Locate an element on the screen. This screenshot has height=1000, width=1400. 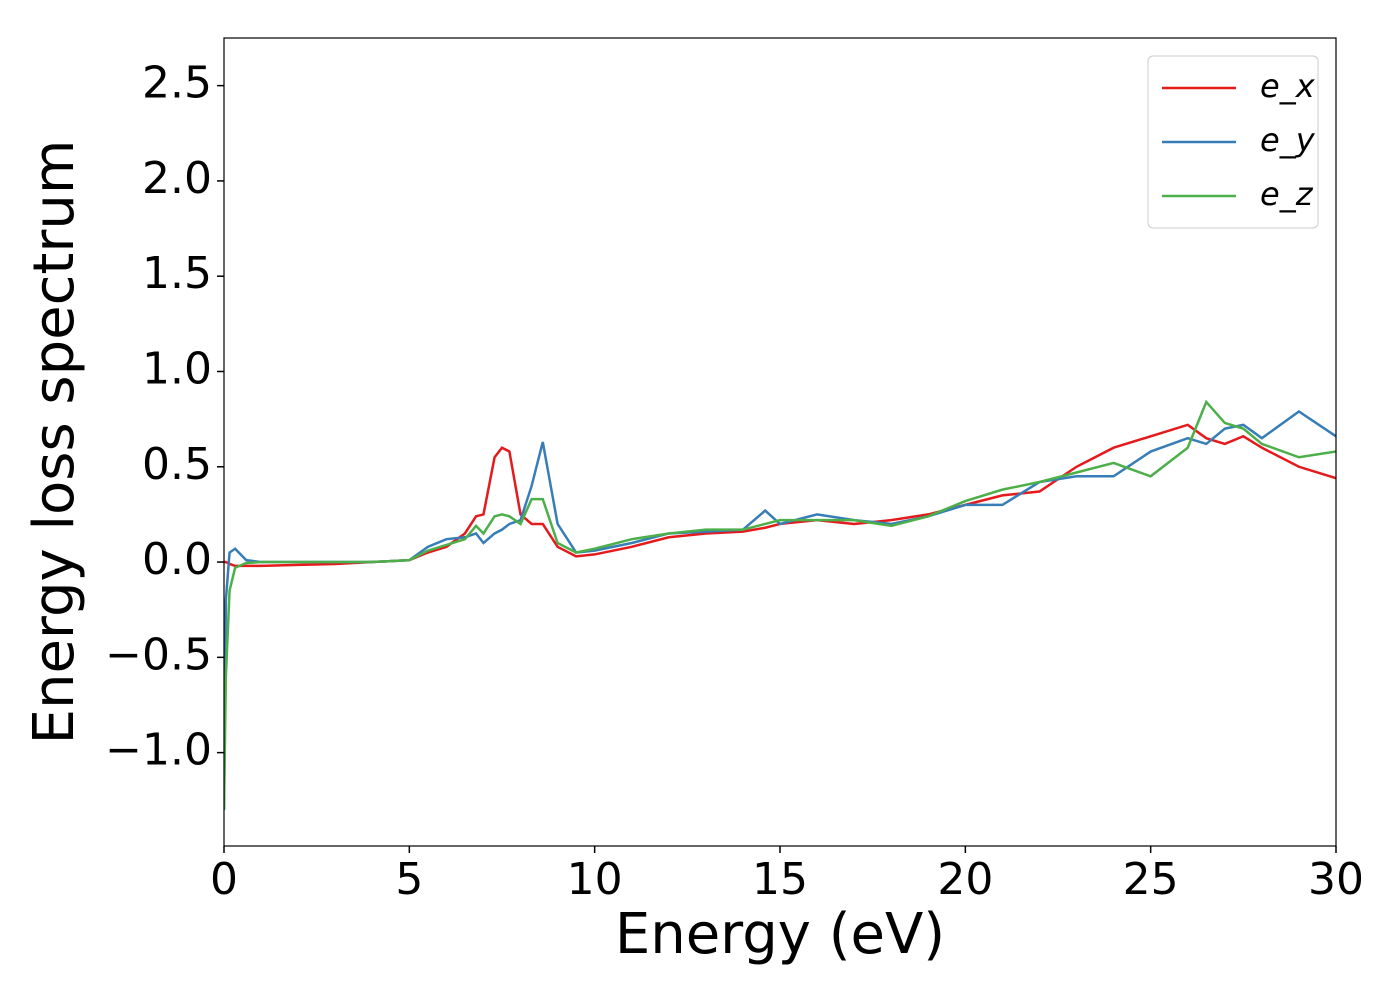
x-tick-label: 25 is located at coordinates (1151, 879).